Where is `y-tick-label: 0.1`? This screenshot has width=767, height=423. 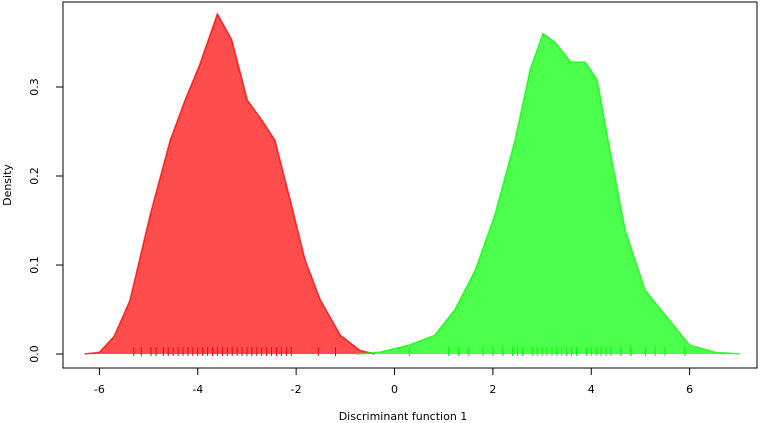
y-tick-label: 0.1 is located at coordinates (34, 265).